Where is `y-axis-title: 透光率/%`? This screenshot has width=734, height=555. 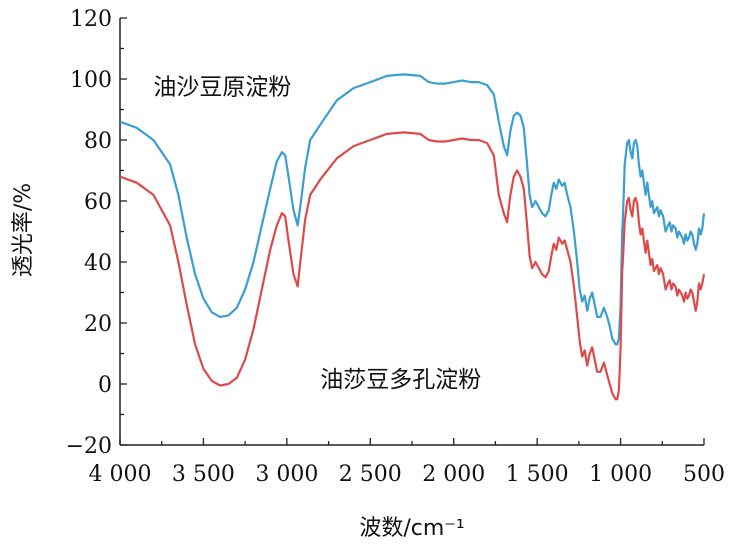 y-axis-title: 透光率/% is located at coordinates (23, 230).